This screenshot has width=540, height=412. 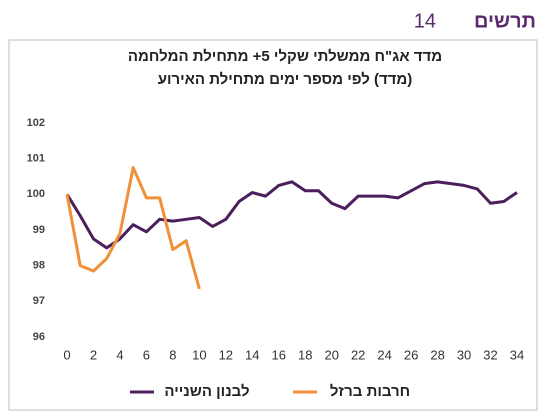 I want to click on x-tick-label: 10, so click(x=199, y=354).